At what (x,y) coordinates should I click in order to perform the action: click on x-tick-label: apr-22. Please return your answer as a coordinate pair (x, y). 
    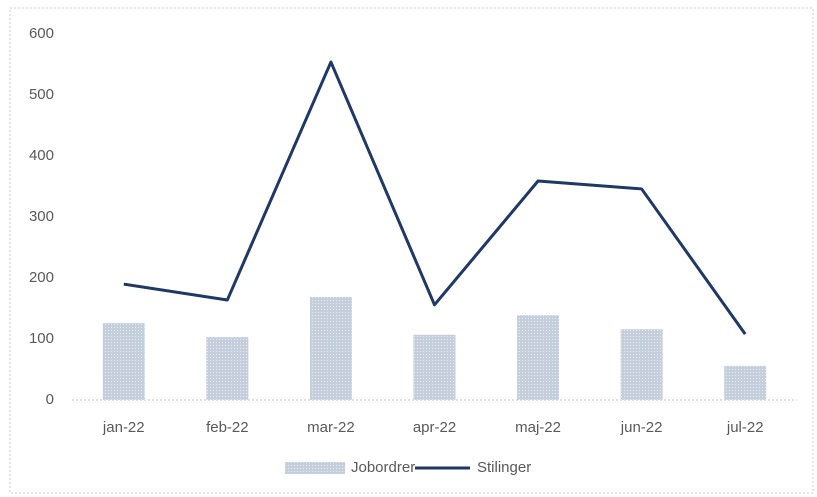
    Looking at the image, I should click on (434, 427).